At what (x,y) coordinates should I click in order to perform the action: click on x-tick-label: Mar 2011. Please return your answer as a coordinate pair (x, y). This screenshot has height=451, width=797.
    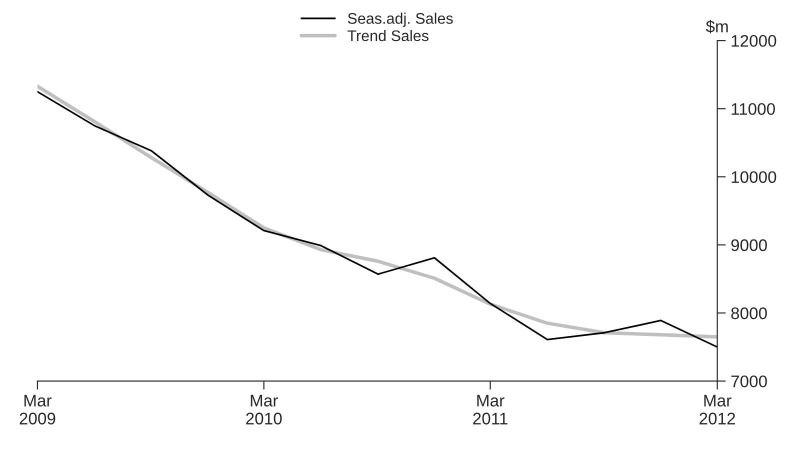
    Looking at the image, I should click on (490, 409).